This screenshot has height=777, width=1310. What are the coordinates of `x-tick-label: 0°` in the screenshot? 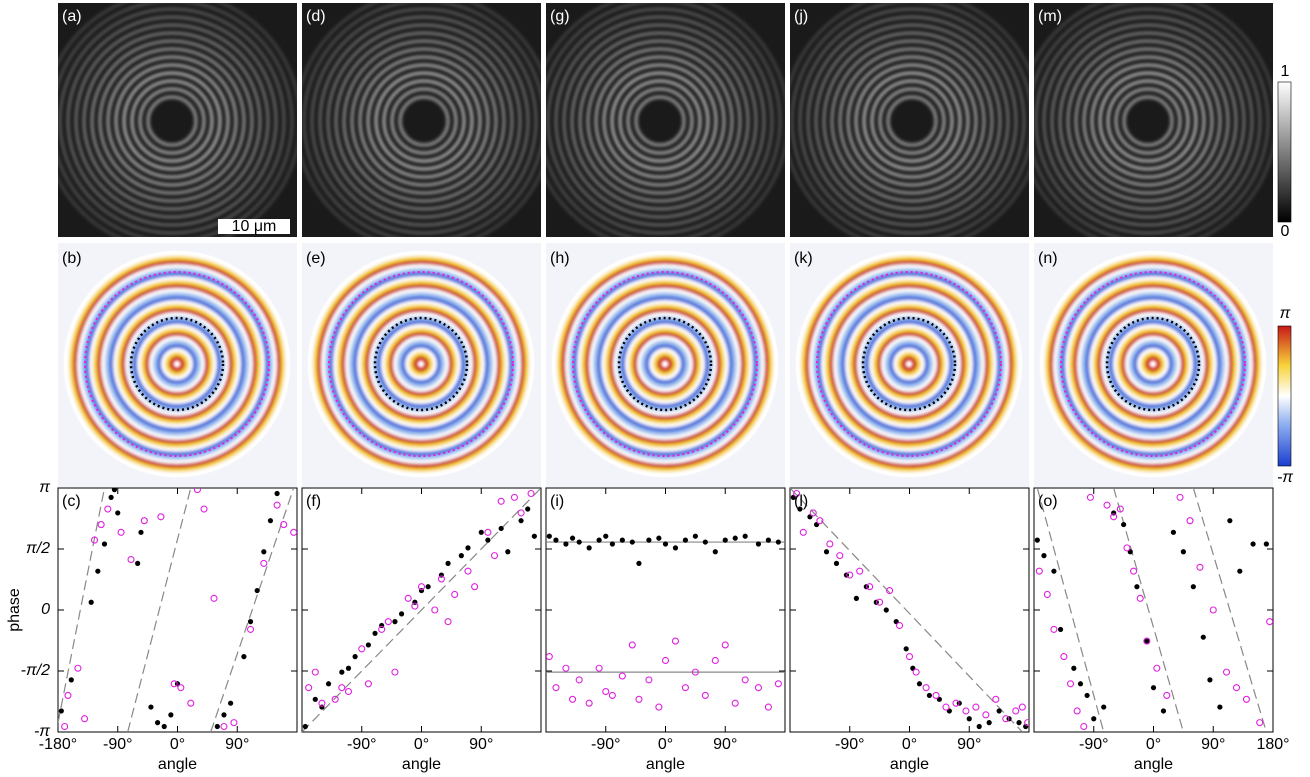 It's located at (177, 744).